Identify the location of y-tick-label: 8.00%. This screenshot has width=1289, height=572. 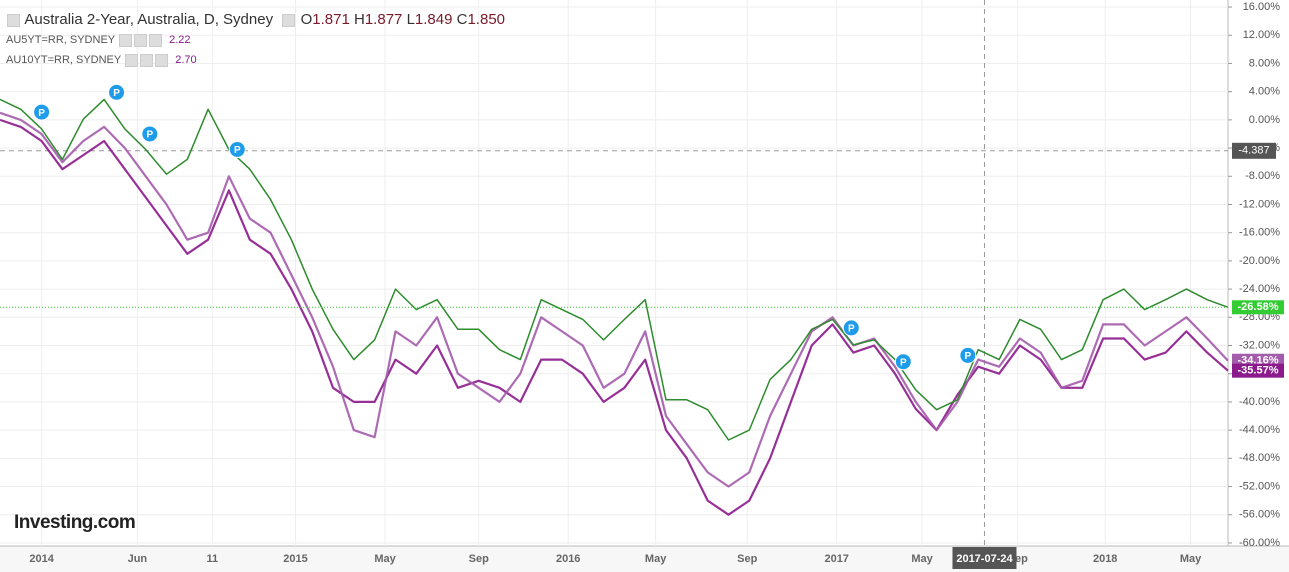
(1264, 63).